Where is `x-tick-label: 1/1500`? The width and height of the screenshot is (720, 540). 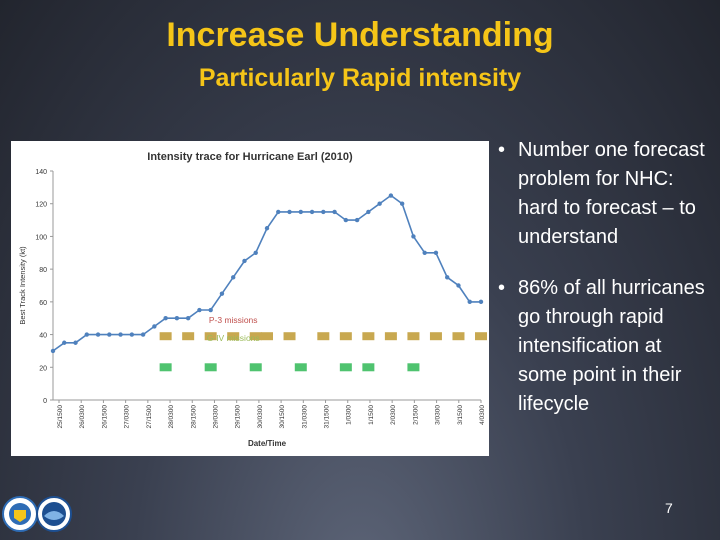 x-tick-label: 1/1500 is located at coordinates (371, 415).